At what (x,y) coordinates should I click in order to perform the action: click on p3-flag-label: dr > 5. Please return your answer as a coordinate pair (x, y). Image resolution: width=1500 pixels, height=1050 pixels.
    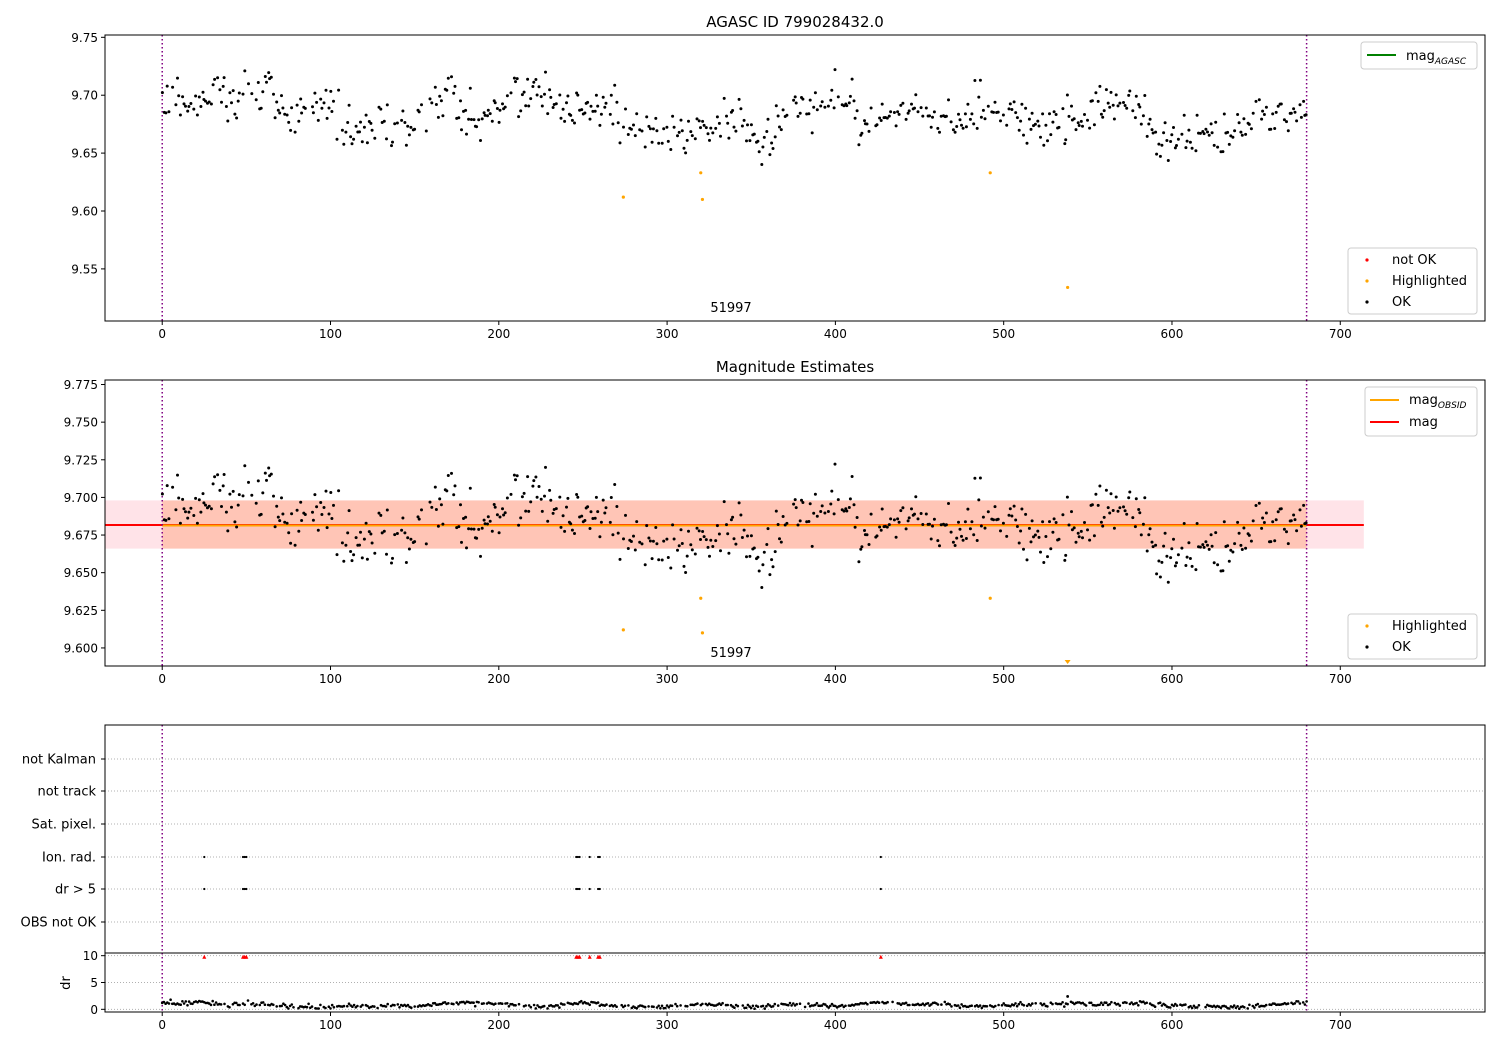
    Looking at the image, I should click on (75, 890).